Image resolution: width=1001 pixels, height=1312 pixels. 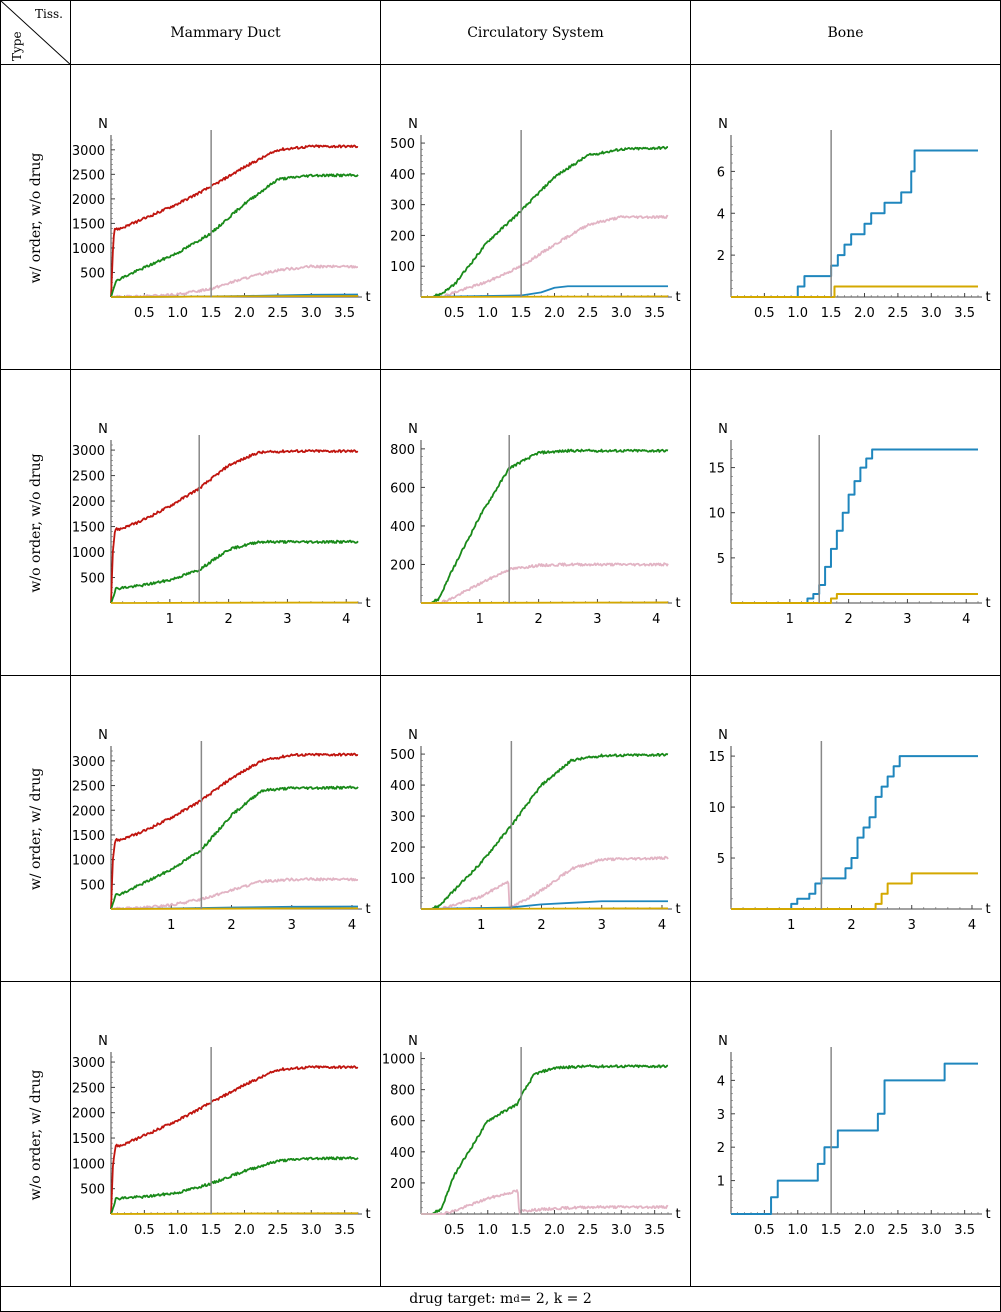 I want to click on chart-bone-noorder-drug: Nt 0.5 1.0 1.5 2.0 2.5 3.0 3.5 1 2 3 4, so click(x=854, y=1136).